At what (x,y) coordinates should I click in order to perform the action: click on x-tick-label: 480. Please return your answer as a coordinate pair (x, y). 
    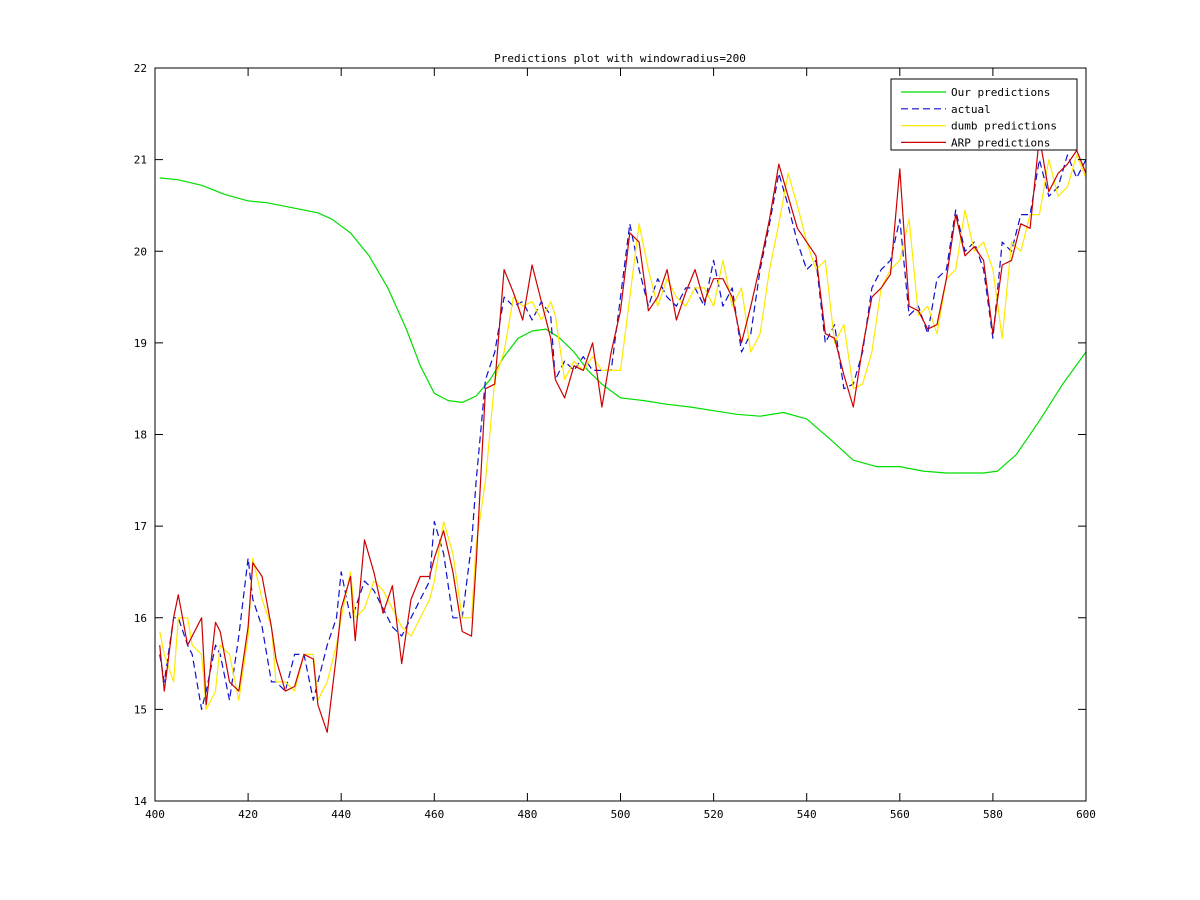
    Looking at the image, I should click on (527, 814).